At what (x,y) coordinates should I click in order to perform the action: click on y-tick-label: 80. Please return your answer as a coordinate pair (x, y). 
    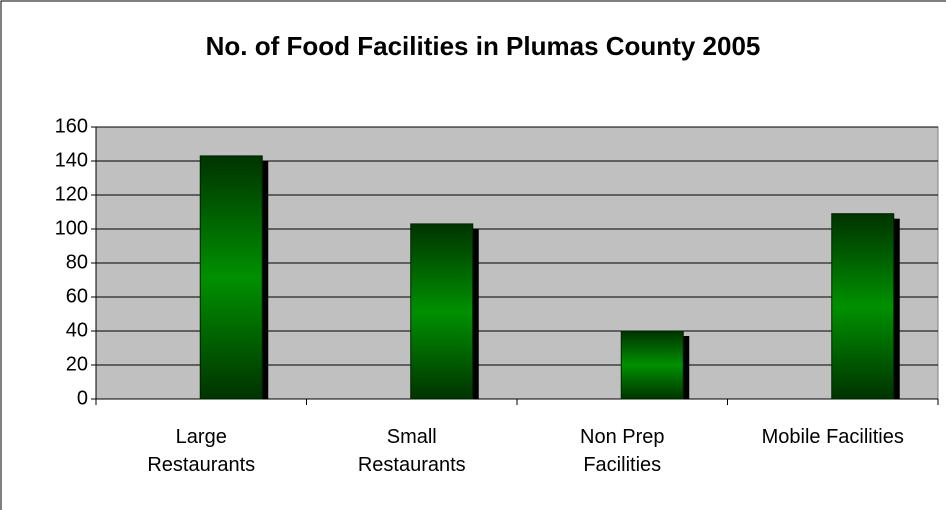
    Looking at the image, I should click on (77, 262).